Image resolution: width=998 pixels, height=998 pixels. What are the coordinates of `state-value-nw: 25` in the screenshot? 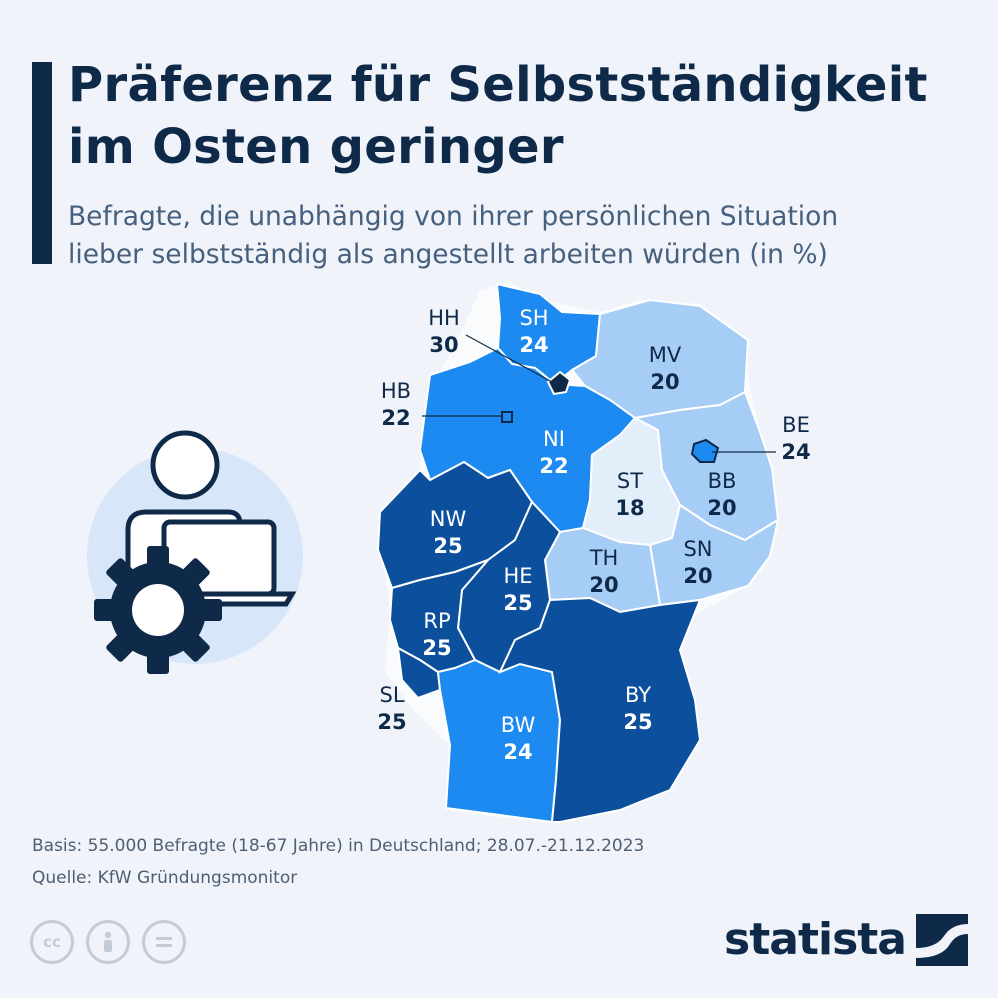 It's located at (447, 546).